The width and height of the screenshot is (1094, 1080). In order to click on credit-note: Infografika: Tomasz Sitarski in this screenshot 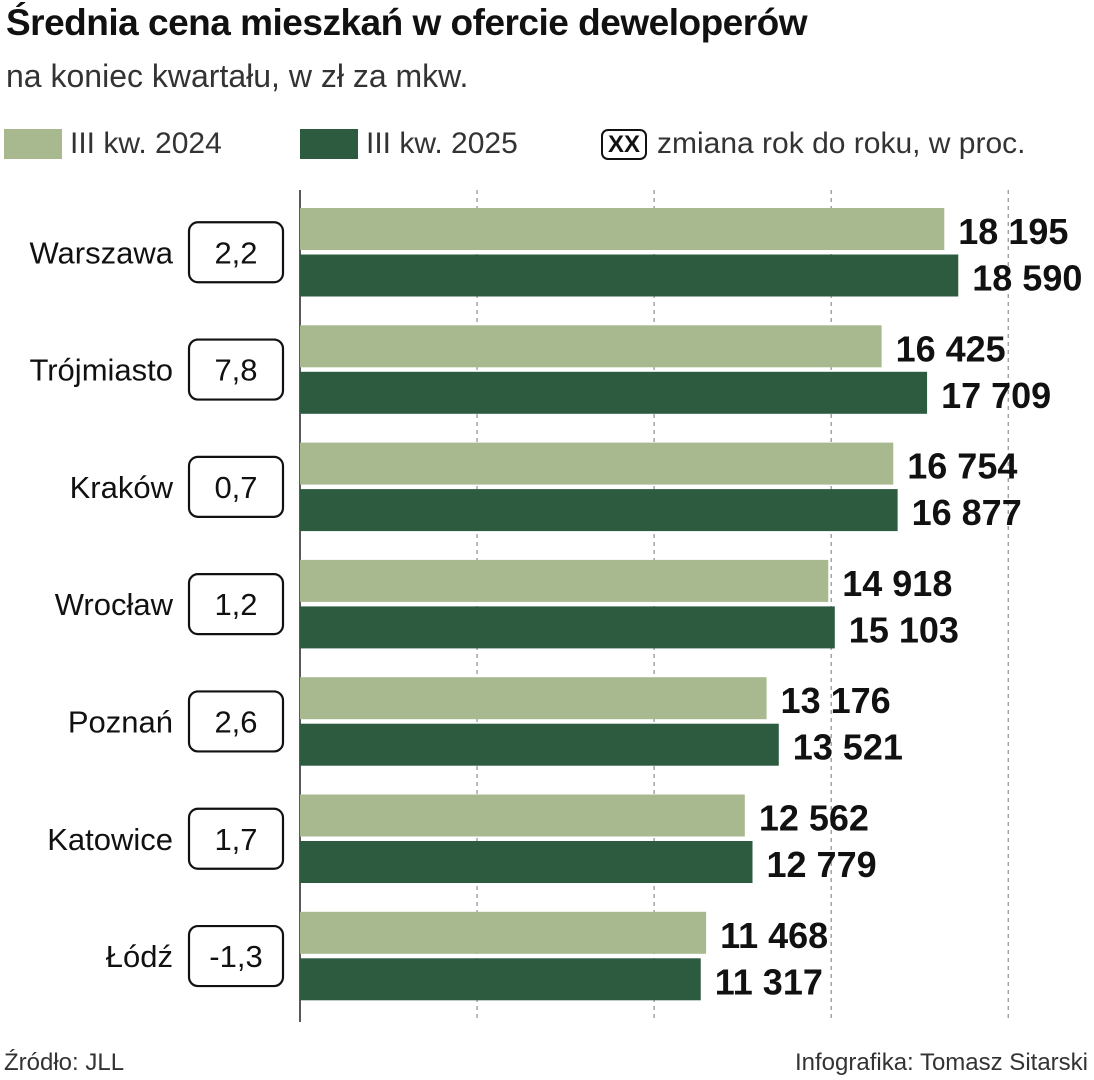, I will do `click(941, 1062)`.